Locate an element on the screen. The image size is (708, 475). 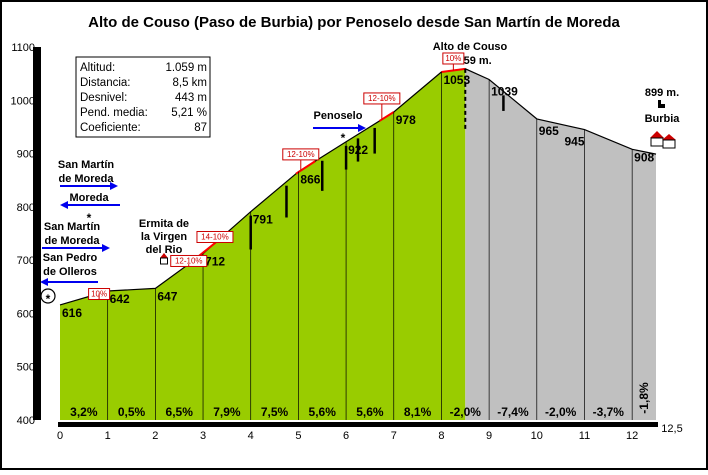
moreda-church-icon: * is located at coordinates (89, 218).